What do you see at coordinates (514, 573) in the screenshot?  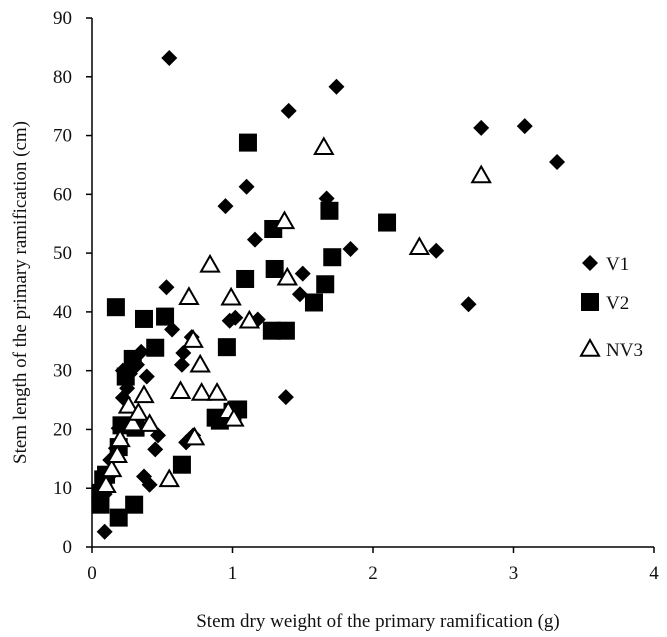 I see `x-tick-label: 3` at bounding box center [514, 573].